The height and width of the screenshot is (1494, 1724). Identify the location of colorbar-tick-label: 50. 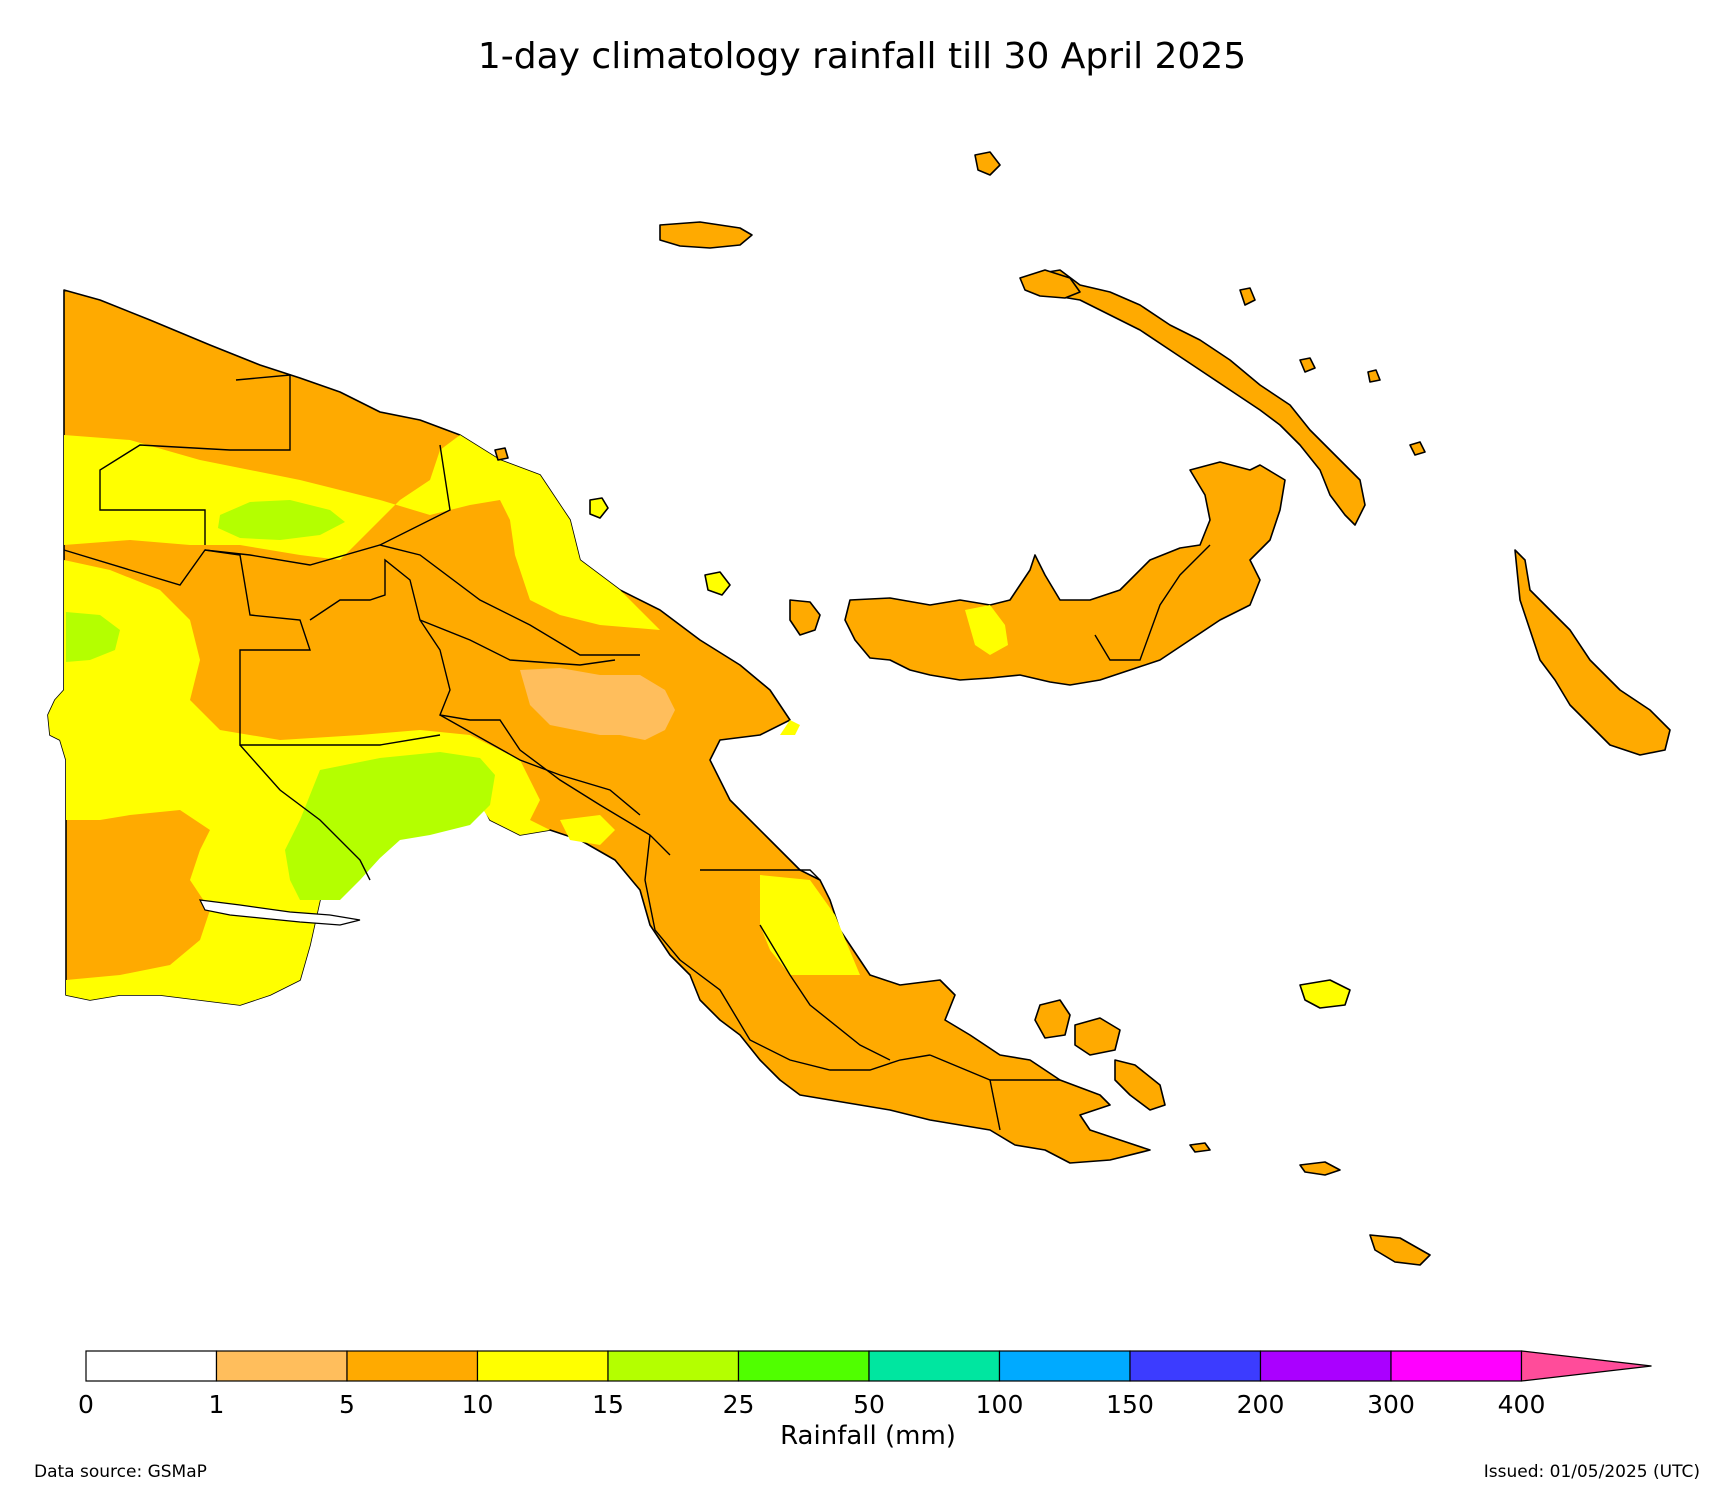
(869, 1404).